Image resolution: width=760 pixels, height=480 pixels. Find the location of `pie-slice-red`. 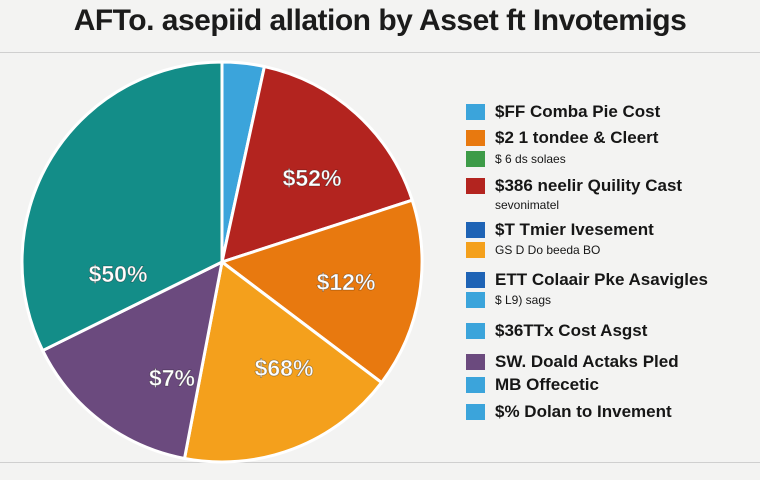

pie-slice-red is located at coordinates (317, 164).